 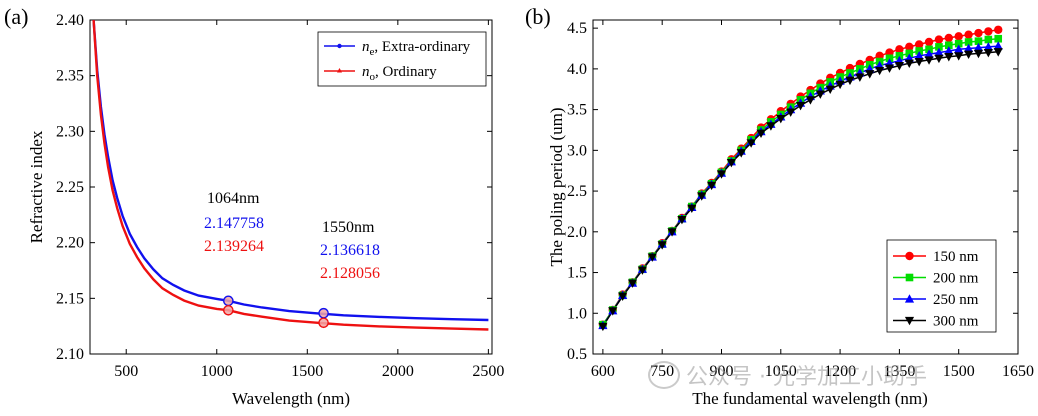 What do you see at coordinates (956, 300) in the screenshot?
I see `legend-label-250-nm: 250 nm` at bounding box center [956, 300].